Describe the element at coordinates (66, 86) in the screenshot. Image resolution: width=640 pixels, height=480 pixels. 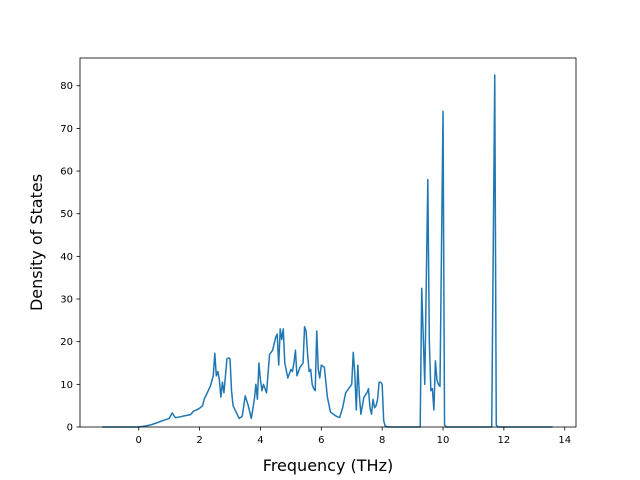
I see `y-tick-label: 80` at that location.